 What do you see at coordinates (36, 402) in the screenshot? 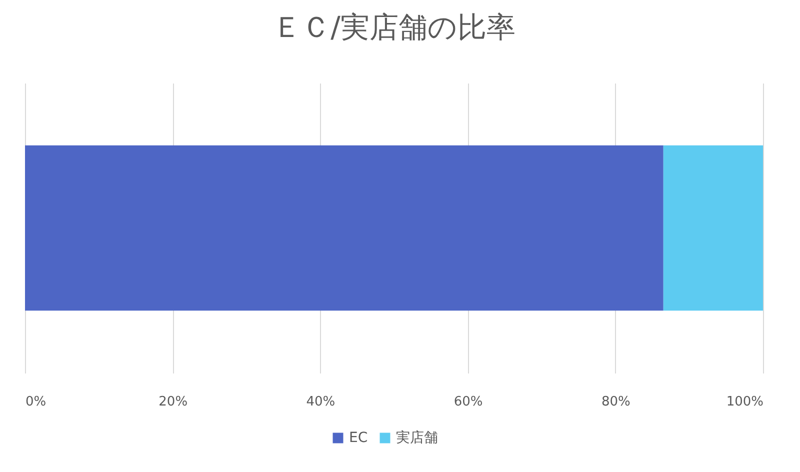
I see `x-tick-label: 0%` at bounding box center [36, 402].